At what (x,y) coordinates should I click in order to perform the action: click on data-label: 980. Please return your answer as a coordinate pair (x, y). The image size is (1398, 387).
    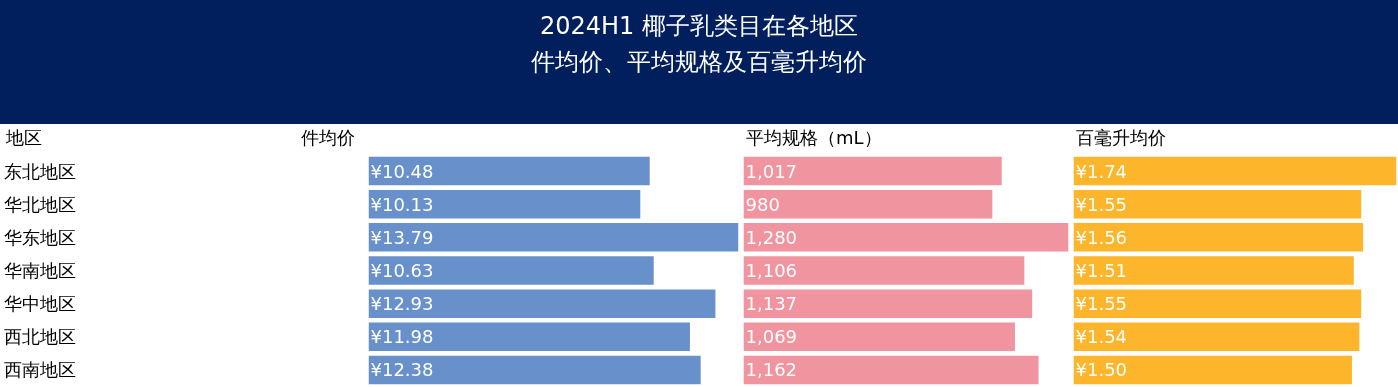
    Looking at the image, I should click on (762, 204).